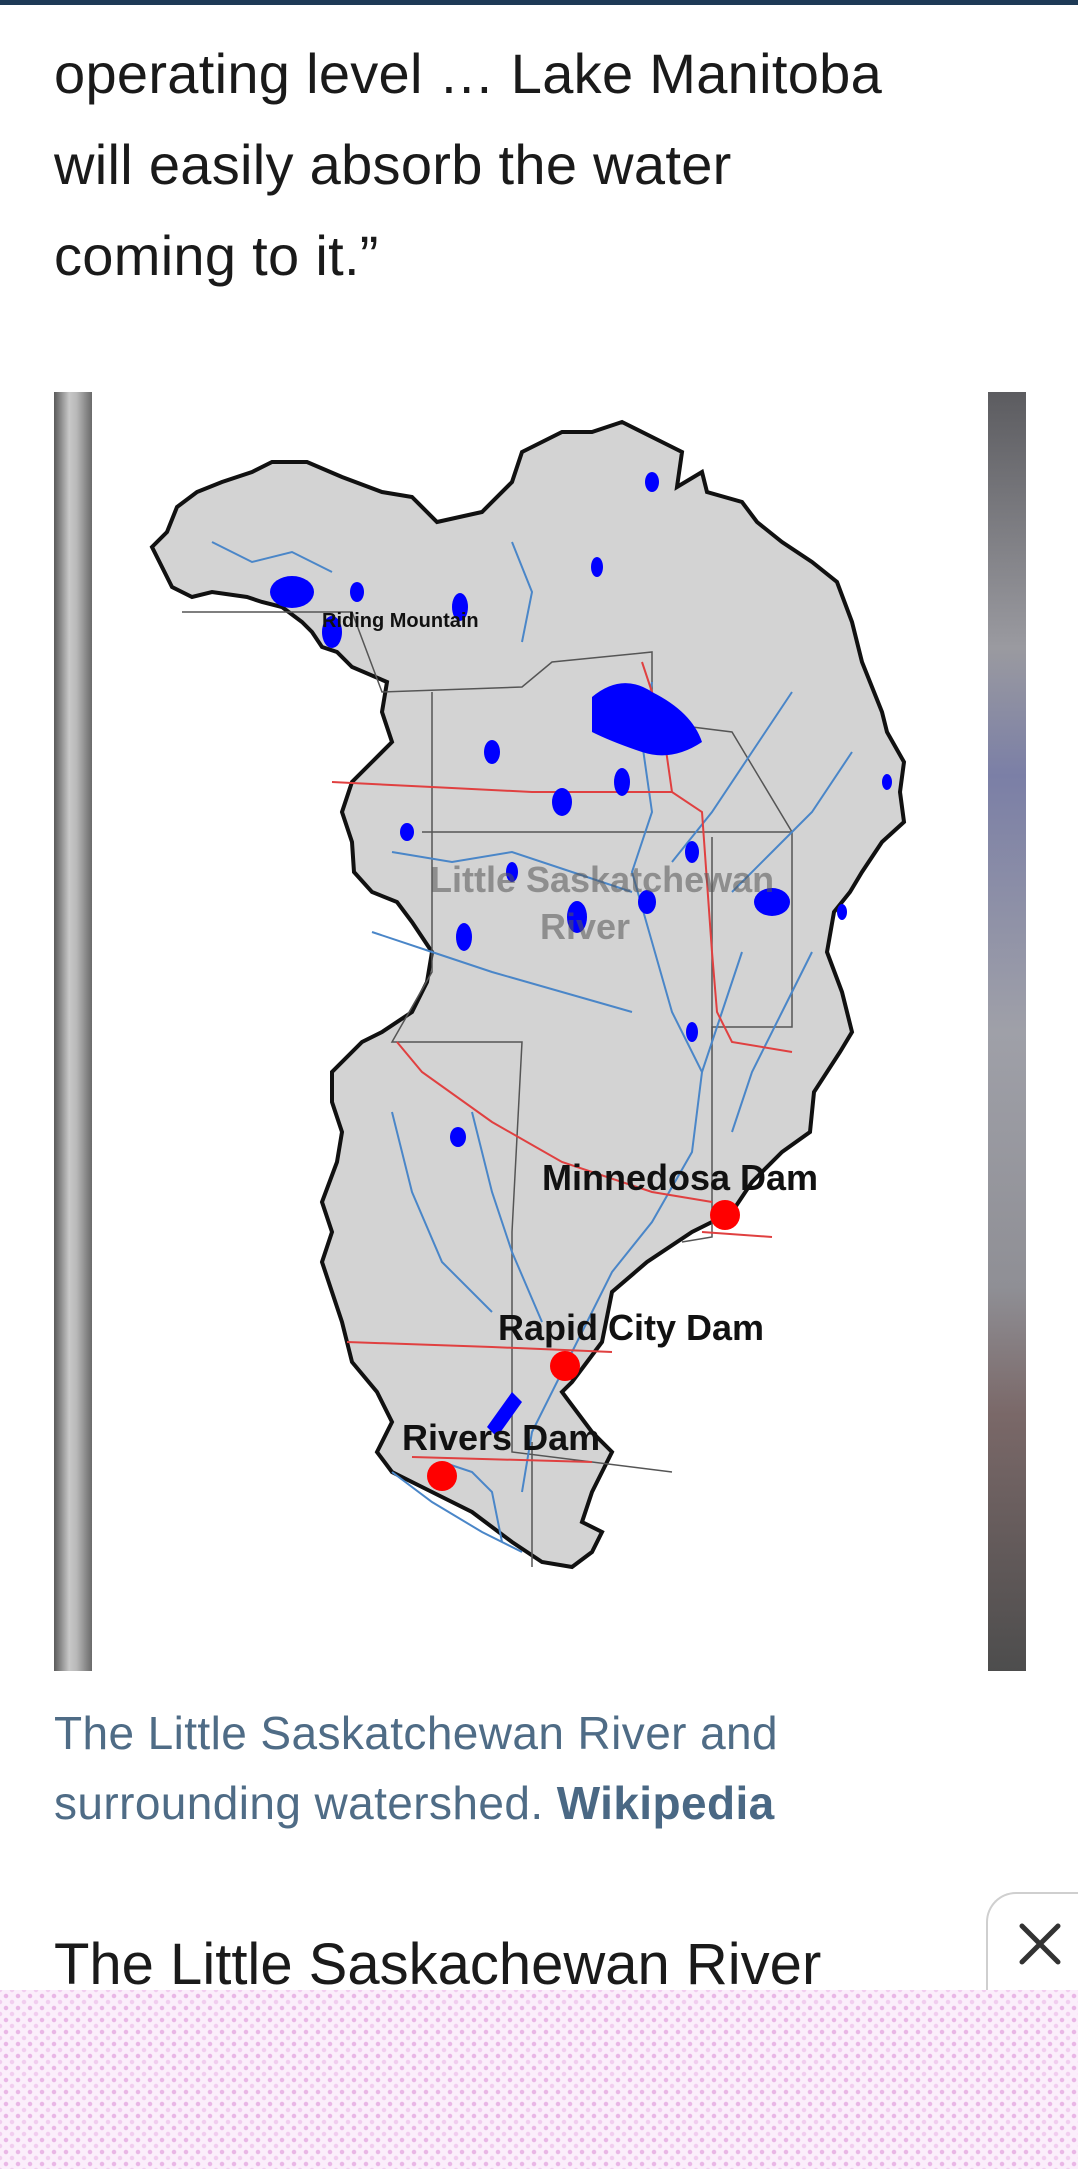  What do you see at coordinates (631, 1327) in the screenshot?
I see `label-rapid-city-dam: Rapid City Dam` at bounding box center [631, 1327].